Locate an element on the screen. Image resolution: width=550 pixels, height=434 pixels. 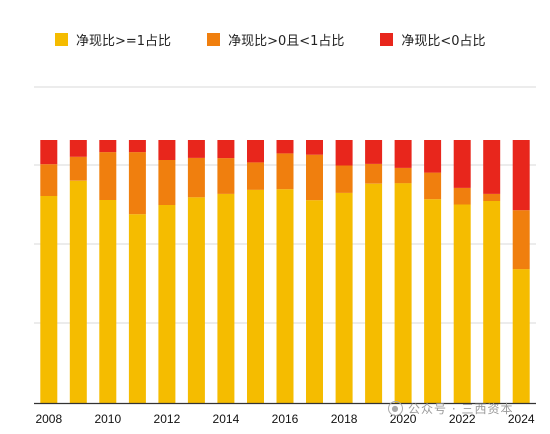
legend-item-between: 净现比>0且<1占比 is located at coordinates (275, 39).